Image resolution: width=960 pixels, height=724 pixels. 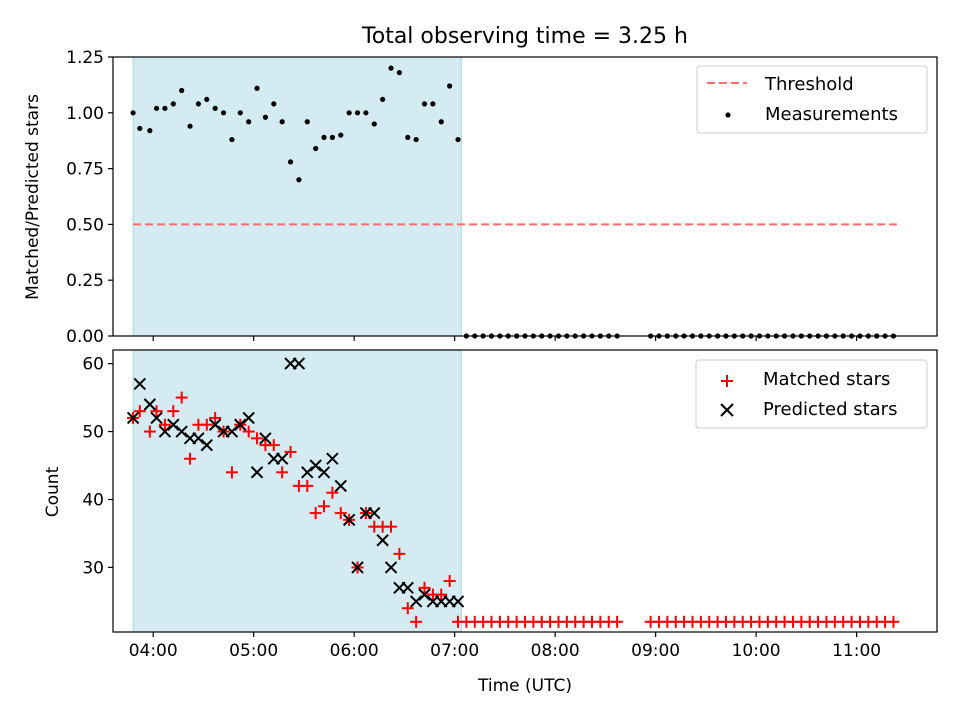 I want to click on bottom-y-ticks: 30 40 50 60, so click(x=97, y=466).